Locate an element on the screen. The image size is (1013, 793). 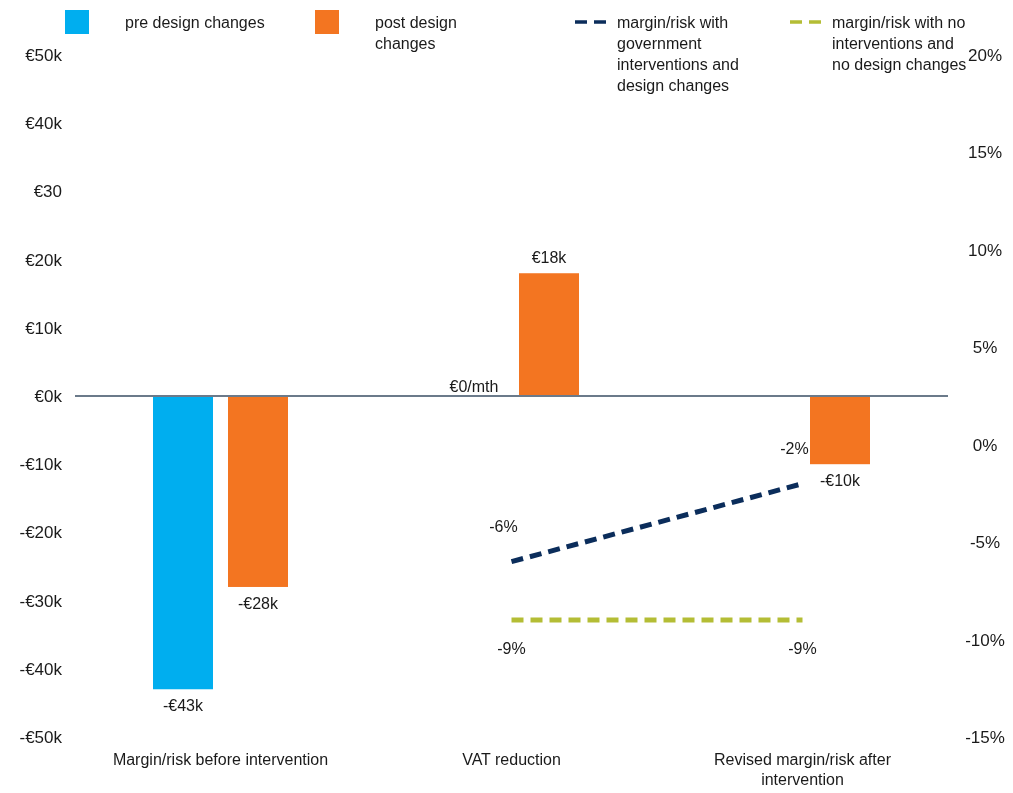
y-tick-label: -€20k is located at coordinates (41, 533).